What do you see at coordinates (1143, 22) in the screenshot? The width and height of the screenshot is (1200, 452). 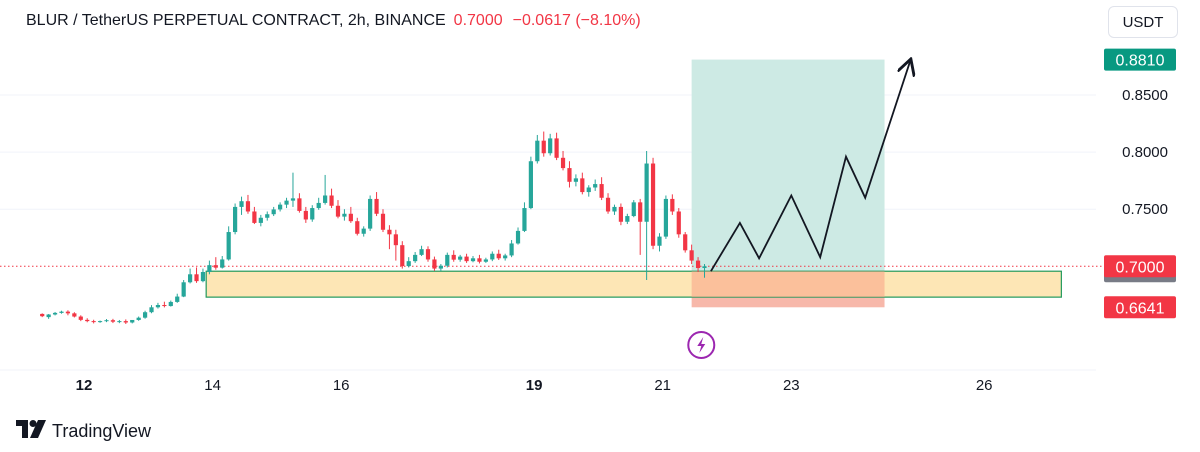 I see `currency-button: USDT` at bounding box center [1143, 22].